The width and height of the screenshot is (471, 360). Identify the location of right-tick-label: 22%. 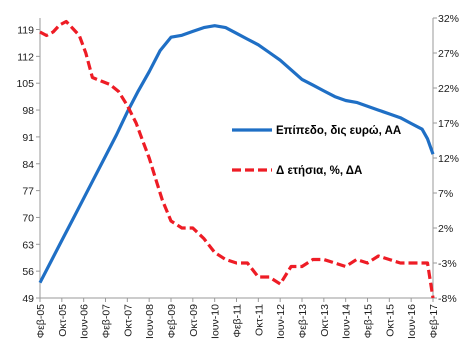
(448, 89).